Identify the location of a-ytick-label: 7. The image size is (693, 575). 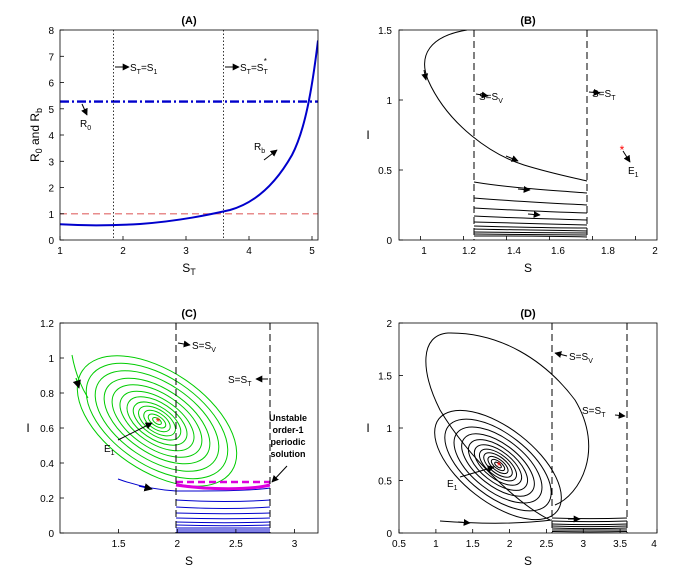
(51, 57).